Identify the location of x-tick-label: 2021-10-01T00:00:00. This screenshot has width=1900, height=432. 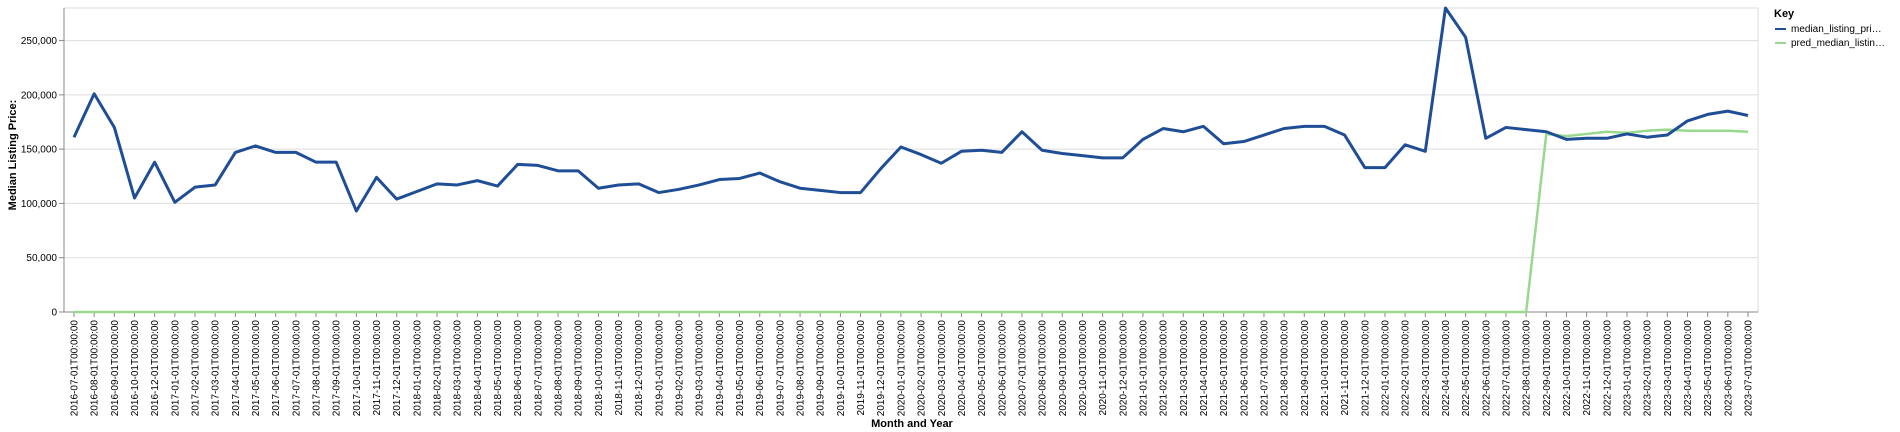
(1325, 368).